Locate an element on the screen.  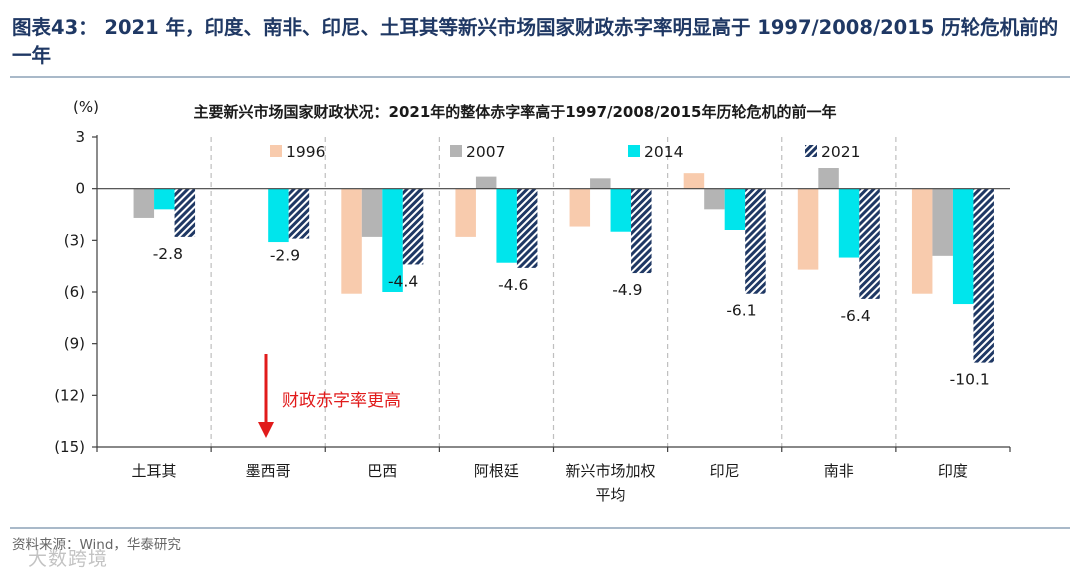
legend-swatch-2021 is located at coordinates (811, 151).